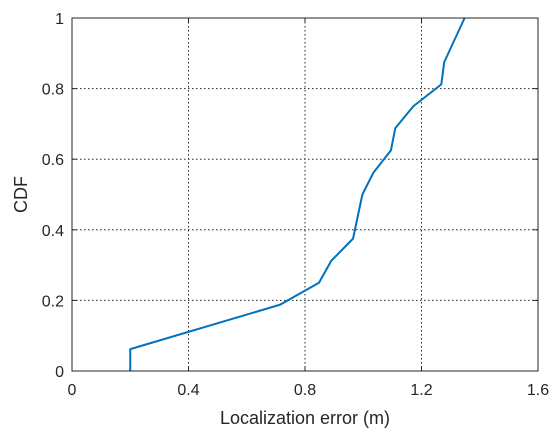 The height and width of the screenshot is (433, 555). What do you see at coordinates (188, 390) in the screenshot?
I see `x-tick-label: 0.4` at bounding box center [188, 390].